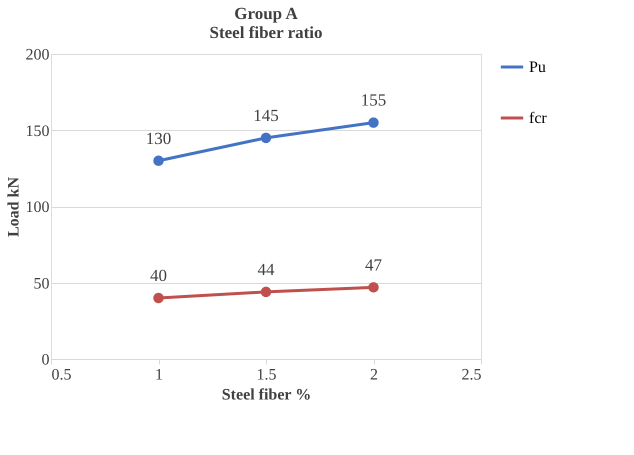  Describe the element at coordinates (266, 375) in the screenshot. I see `x-tick-label: 1.5` at that location.